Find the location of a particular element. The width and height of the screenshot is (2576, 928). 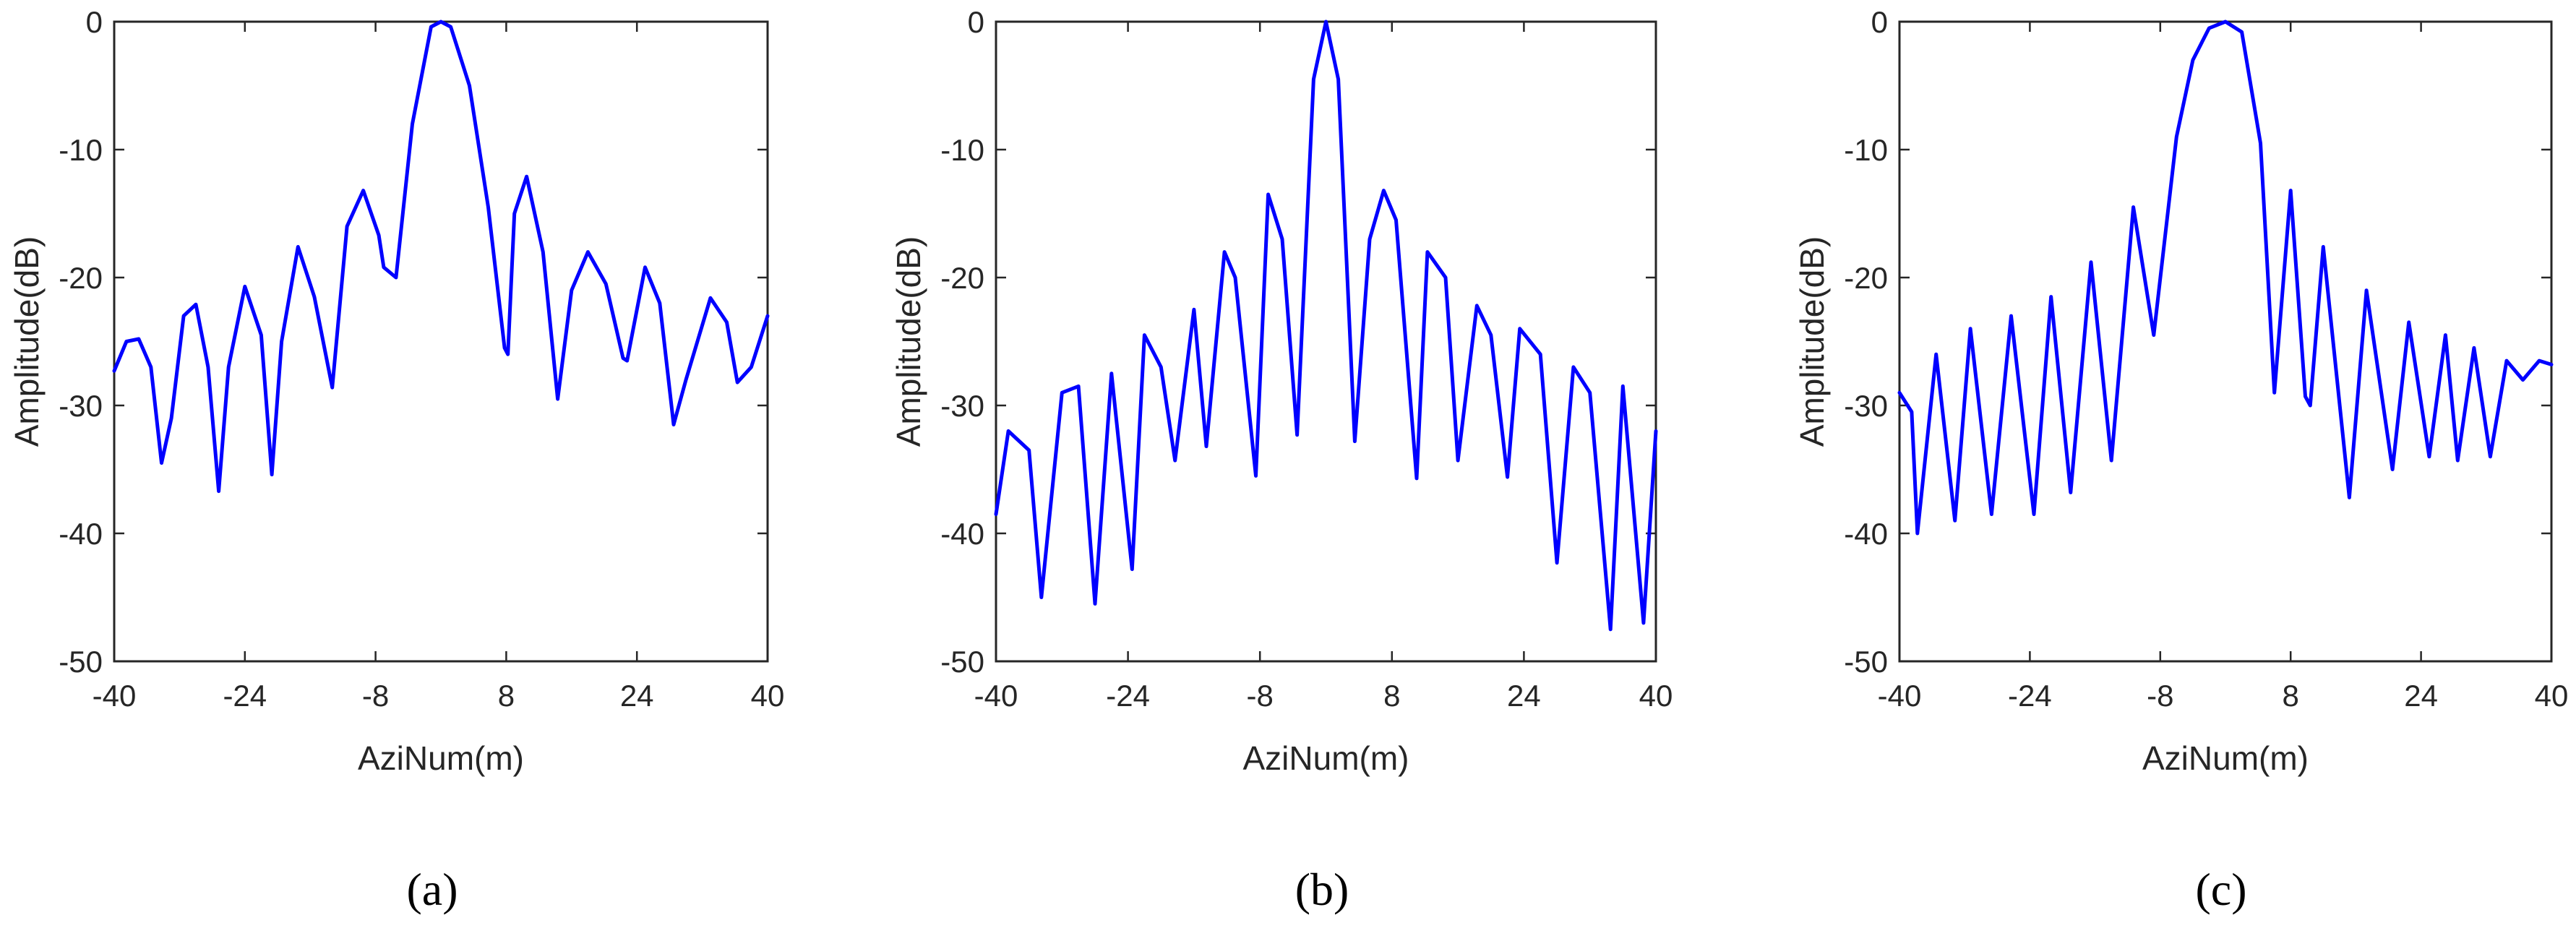

panel-caption: (a) is located at coordinates (432, 889).